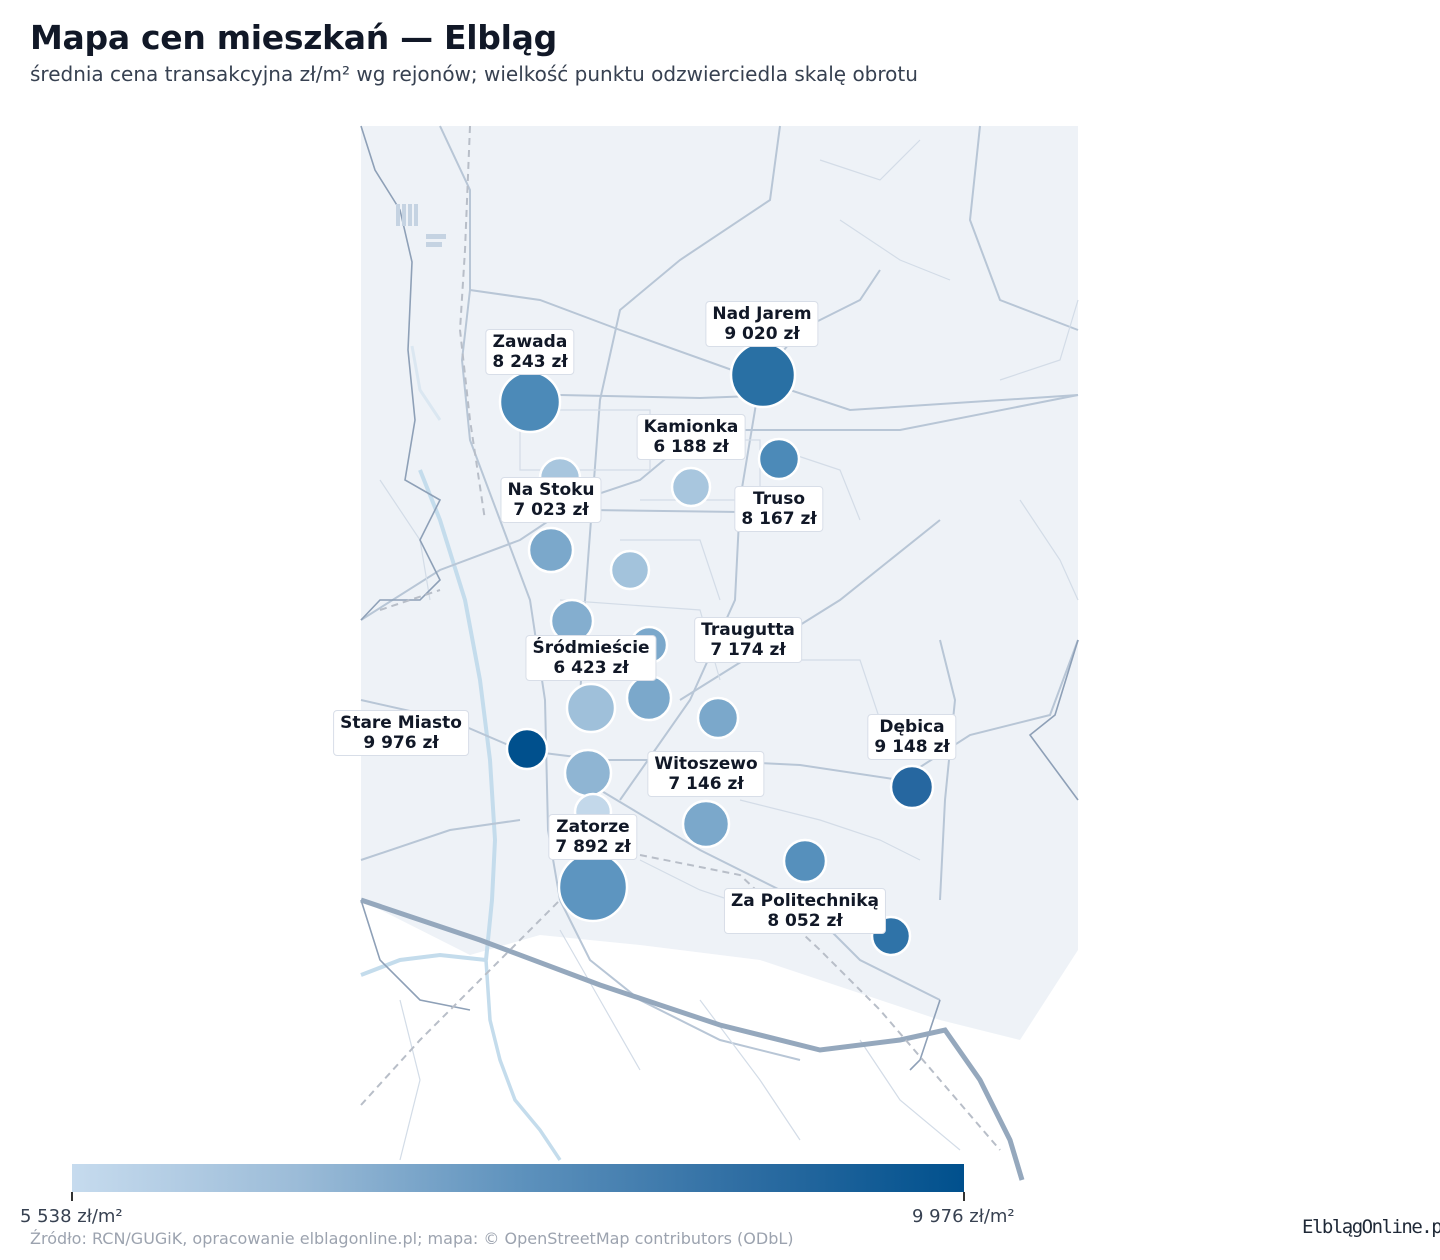 The image size is (1440, 1260). Describe the element at coordinates (293, 37) in the screenshot. I see `page-title: Mapa cen mieszkań — Elbląg` at that location.